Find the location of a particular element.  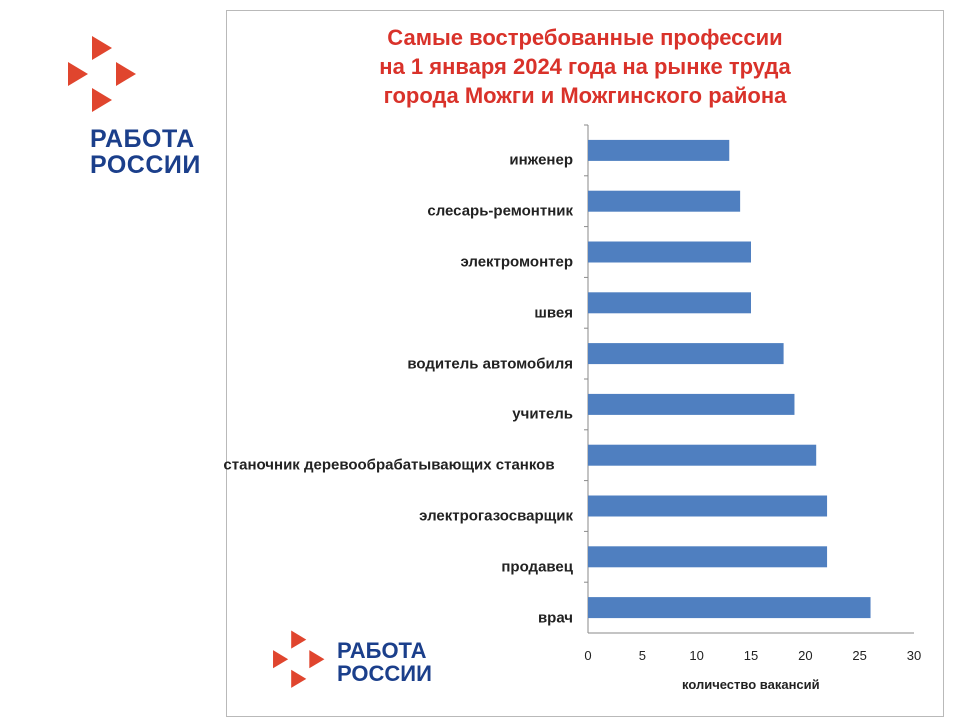

inner-logo-text: РАБОТА РОССИИ is located at coordinates (384, 662).